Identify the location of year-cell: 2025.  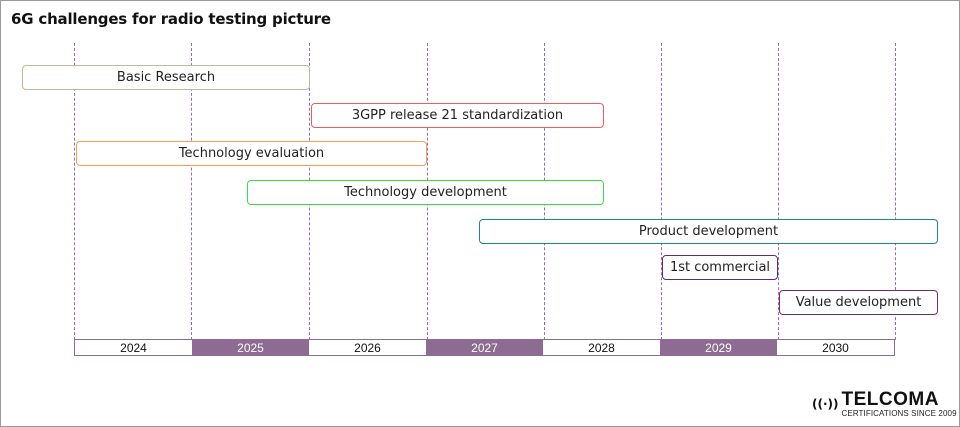
(250, 347).